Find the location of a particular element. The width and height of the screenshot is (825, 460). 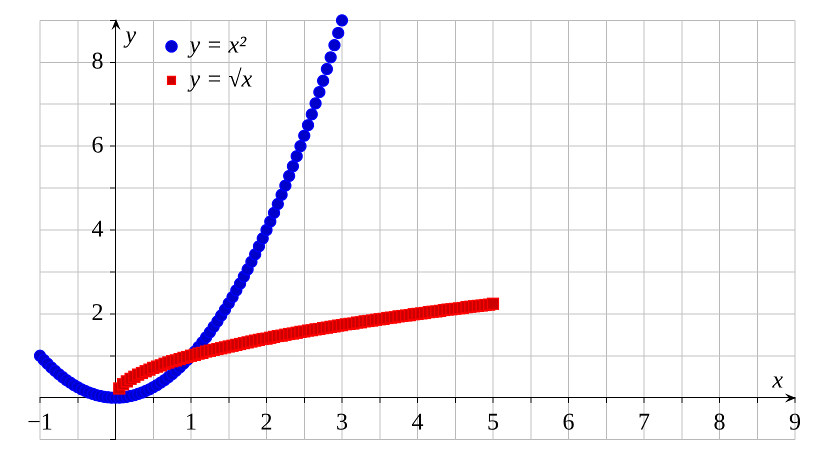

x-tick-label: 7 is located at coordinates (644, 422).